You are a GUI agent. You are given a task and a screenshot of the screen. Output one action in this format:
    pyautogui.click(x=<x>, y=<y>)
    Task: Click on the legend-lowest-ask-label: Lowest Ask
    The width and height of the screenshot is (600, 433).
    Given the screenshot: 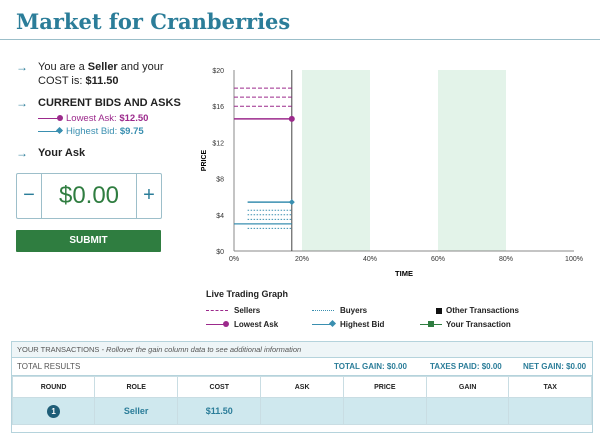 What is the action you would take?
    pyautogui.click(x=256, y=324)
    